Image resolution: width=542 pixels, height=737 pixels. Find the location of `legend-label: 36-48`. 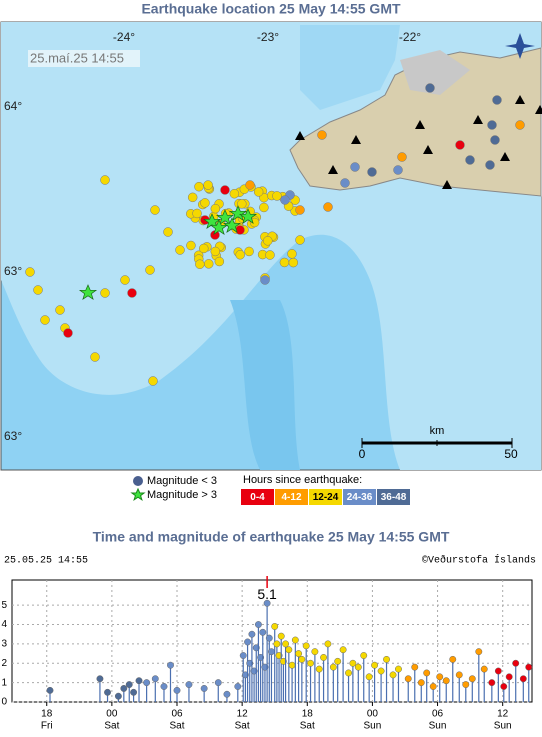

legend-label: 36-48 is located at coordinates (394, 497).